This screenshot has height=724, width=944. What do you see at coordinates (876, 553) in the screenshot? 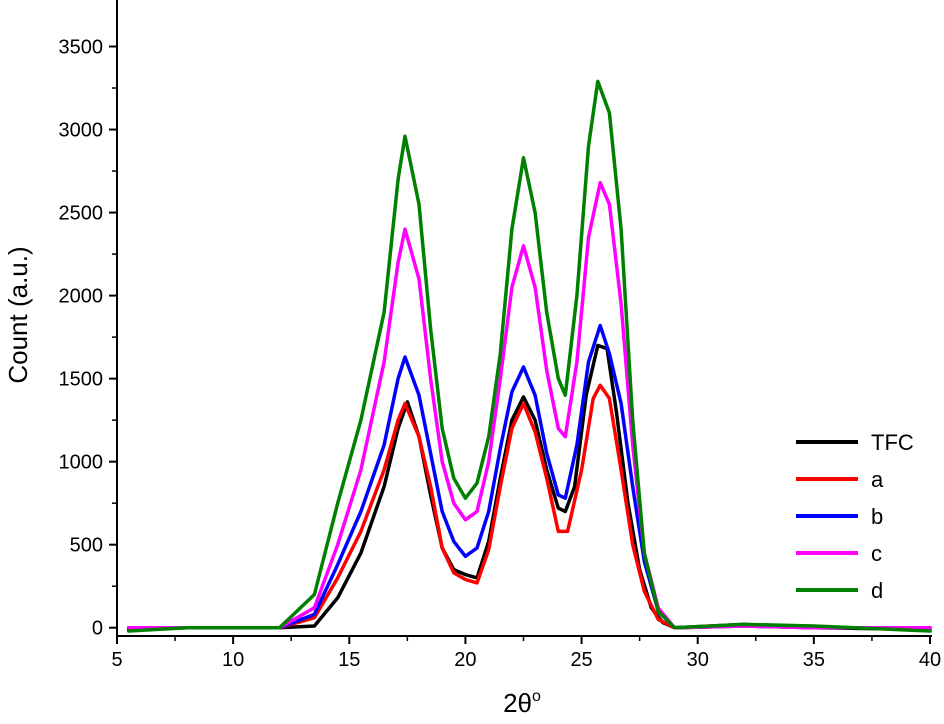
I see `legend-label-c: c` at bounding box center [876, 553].